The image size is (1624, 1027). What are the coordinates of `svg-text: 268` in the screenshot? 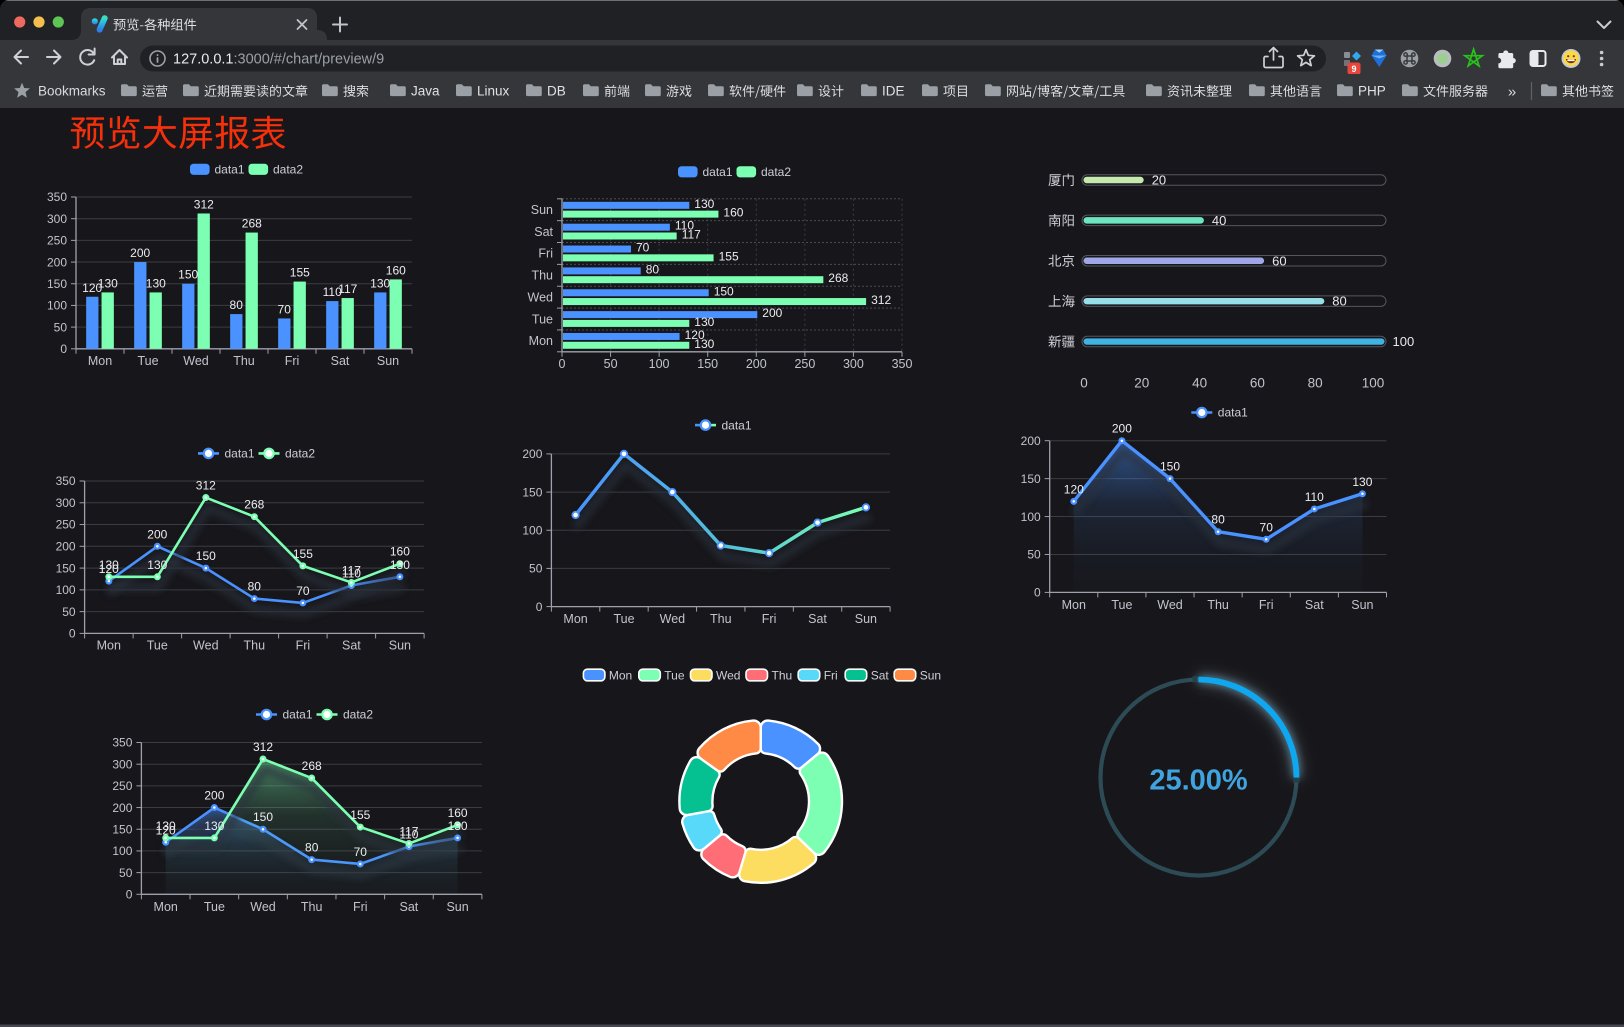 It's located at (312, 766).